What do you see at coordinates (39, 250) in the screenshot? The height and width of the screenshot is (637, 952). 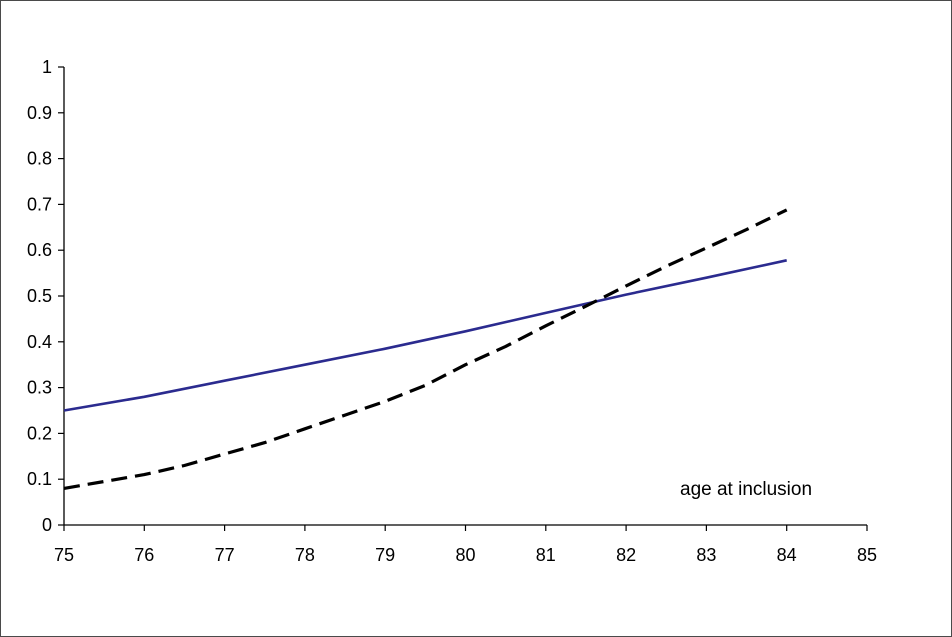 I see `y-tick-label: 0.6` at bounding box center [39, 250].